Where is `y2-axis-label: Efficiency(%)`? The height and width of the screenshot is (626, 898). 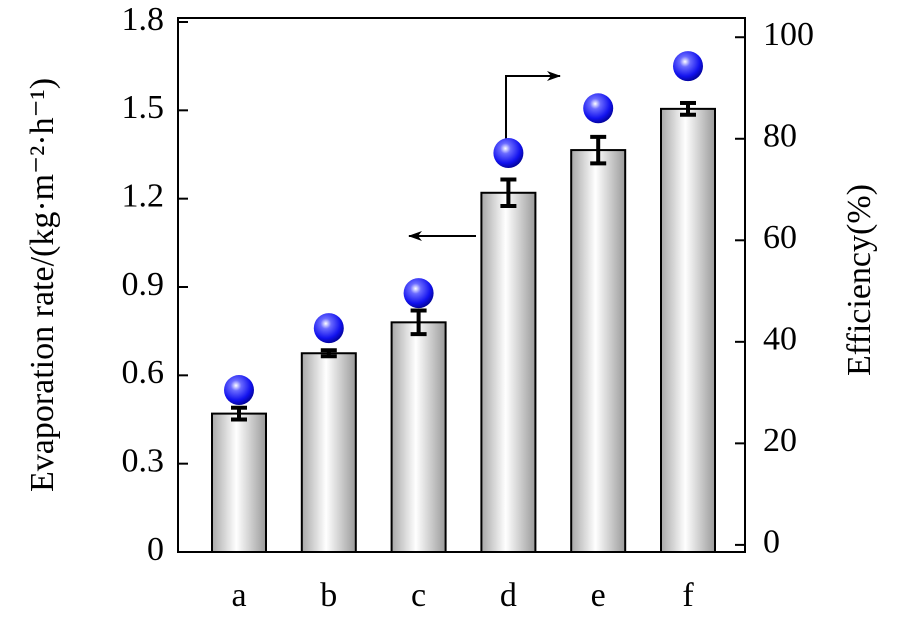
y2-axis-label: Efficiency(%) is located at coordinates (859, 280).